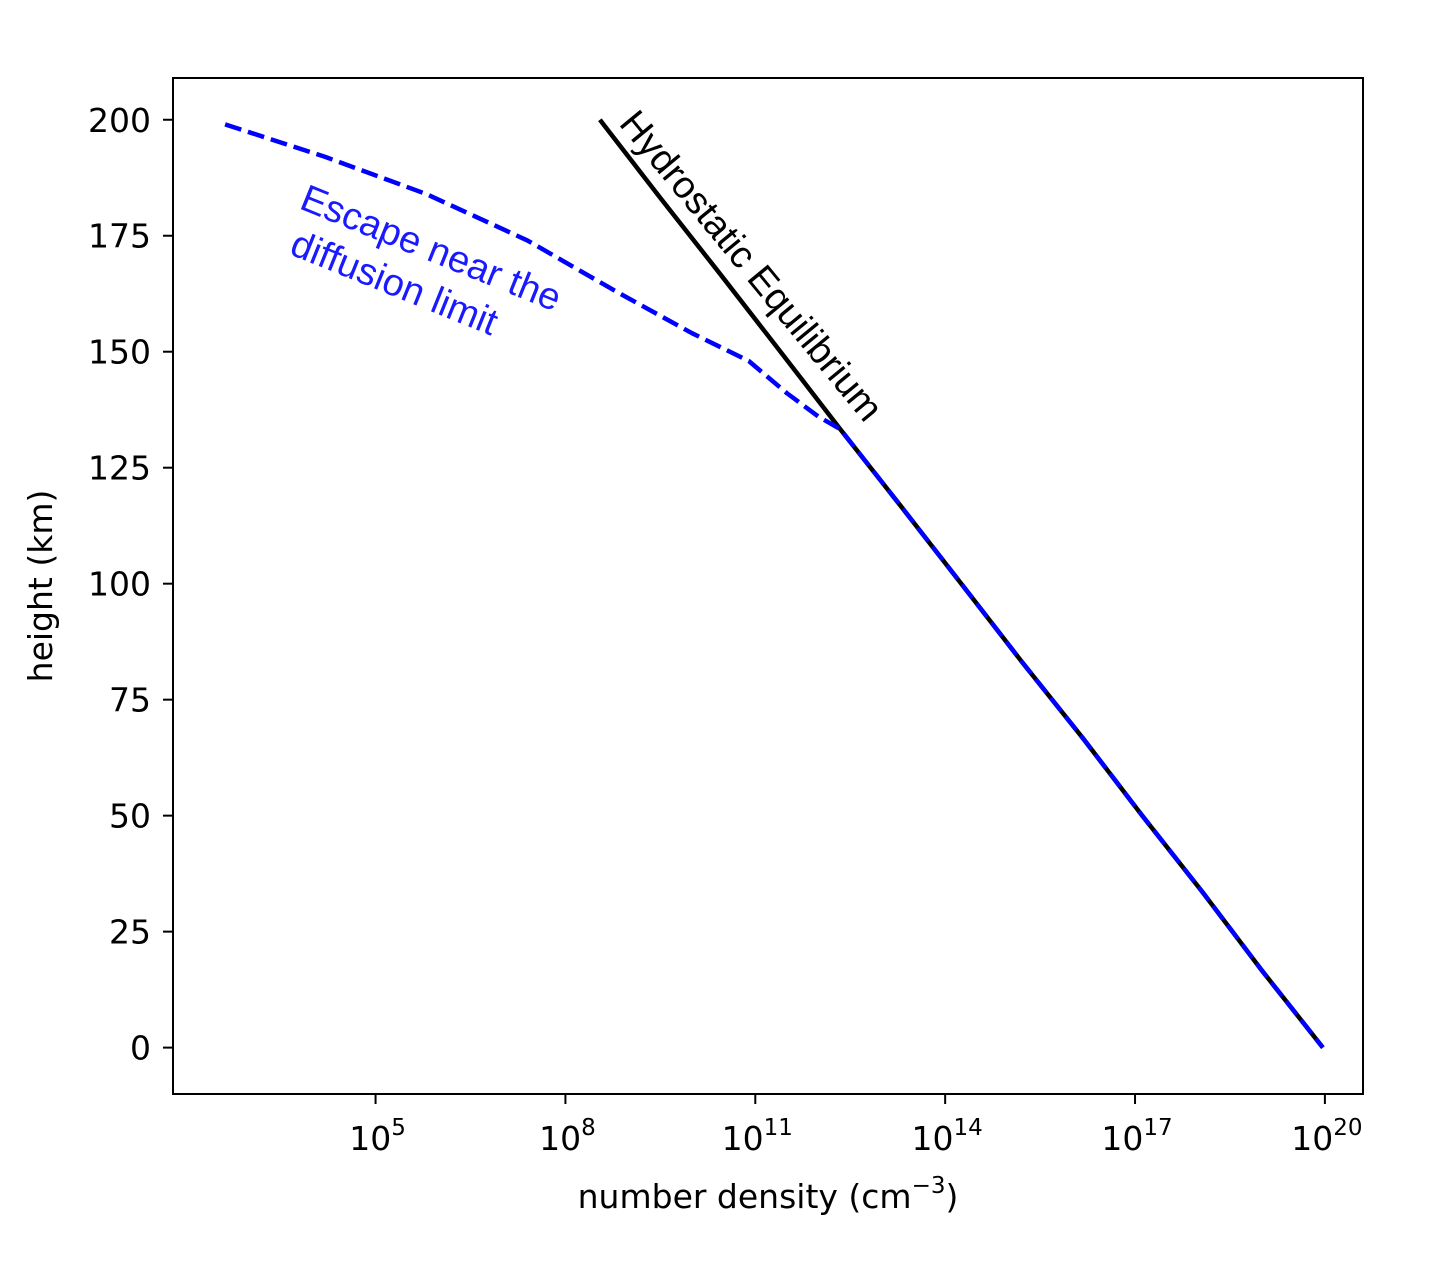 The height and width of the screenshot is (1278, 1436). I want to click on x-axis: 10⁵ 10⁸ 10¹¹ 10¹⁴ 10¹⁷ 10²⁰, so click(856, 1126).